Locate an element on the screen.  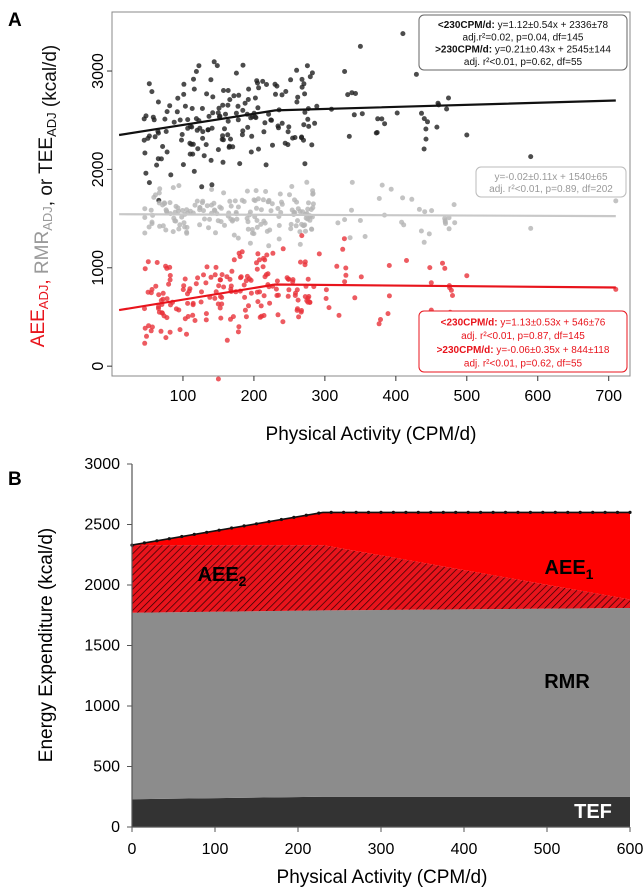
annotation-line: adj. r²<0.01, p=0.62, df=55 is located at coordinates (523, 62).